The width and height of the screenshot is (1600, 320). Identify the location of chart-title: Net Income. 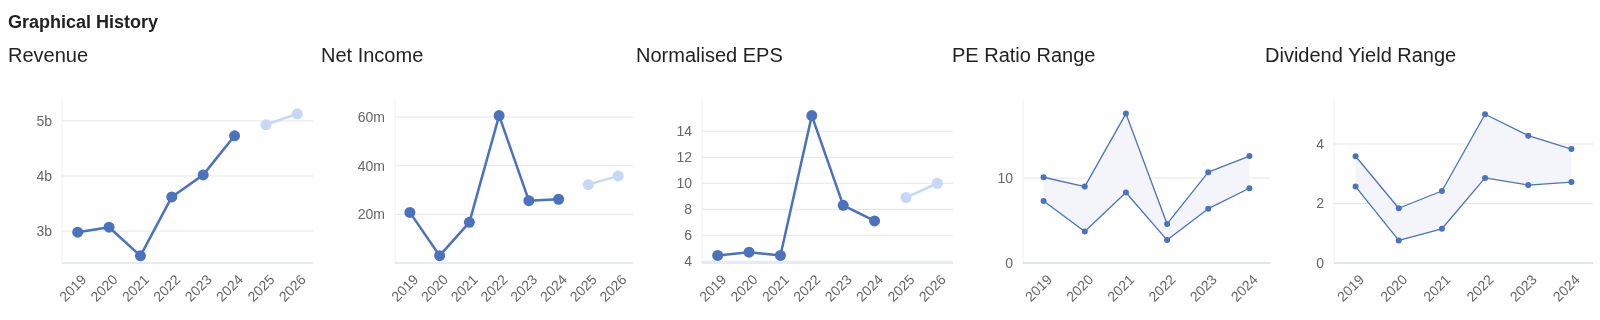
(372, 55).